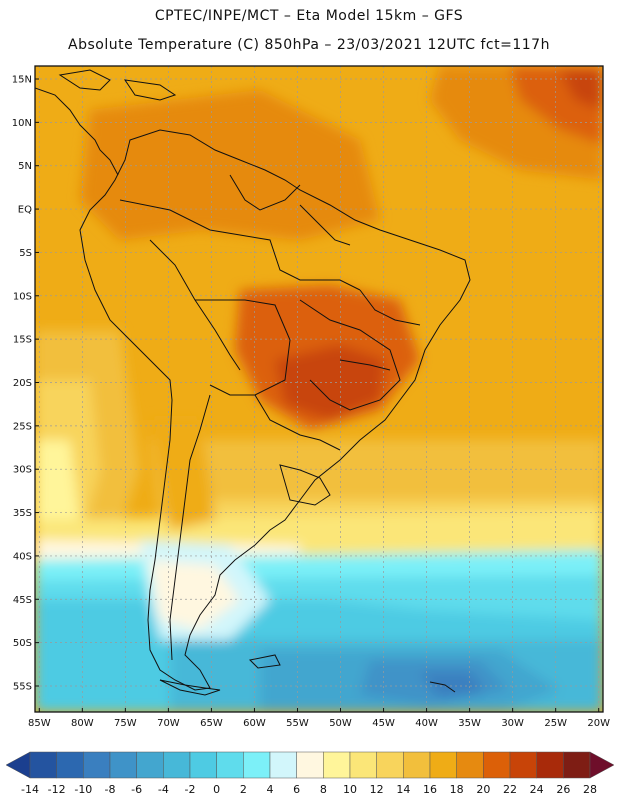 This screenshot has width=618, height=800. What do you see at coordinates (483, 789) in the screenshot?
I see `colorbar-label: 20` at bounding box center [483, 789].